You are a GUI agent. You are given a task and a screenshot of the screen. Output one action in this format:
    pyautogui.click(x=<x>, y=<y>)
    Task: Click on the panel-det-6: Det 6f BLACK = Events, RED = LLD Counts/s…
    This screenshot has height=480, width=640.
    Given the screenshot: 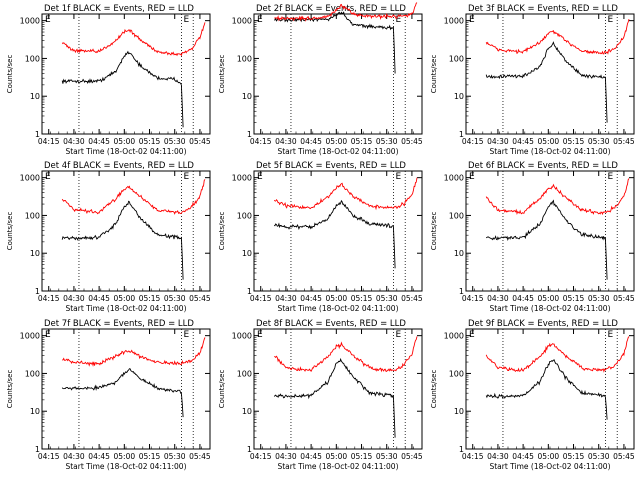 What is the action you would take?
    pyautogui.click(x=532, y=237)
    